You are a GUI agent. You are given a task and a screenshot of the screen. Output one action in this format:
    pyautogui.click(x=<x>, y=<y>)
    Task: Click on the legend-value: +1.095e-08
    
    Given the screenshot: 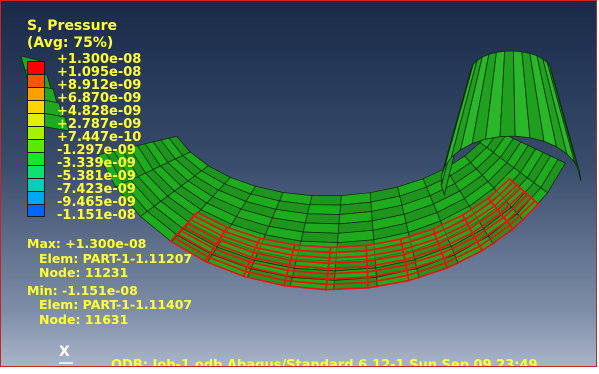 What is the action you would take?
    pyautogui.click(x=99, y=72)
    